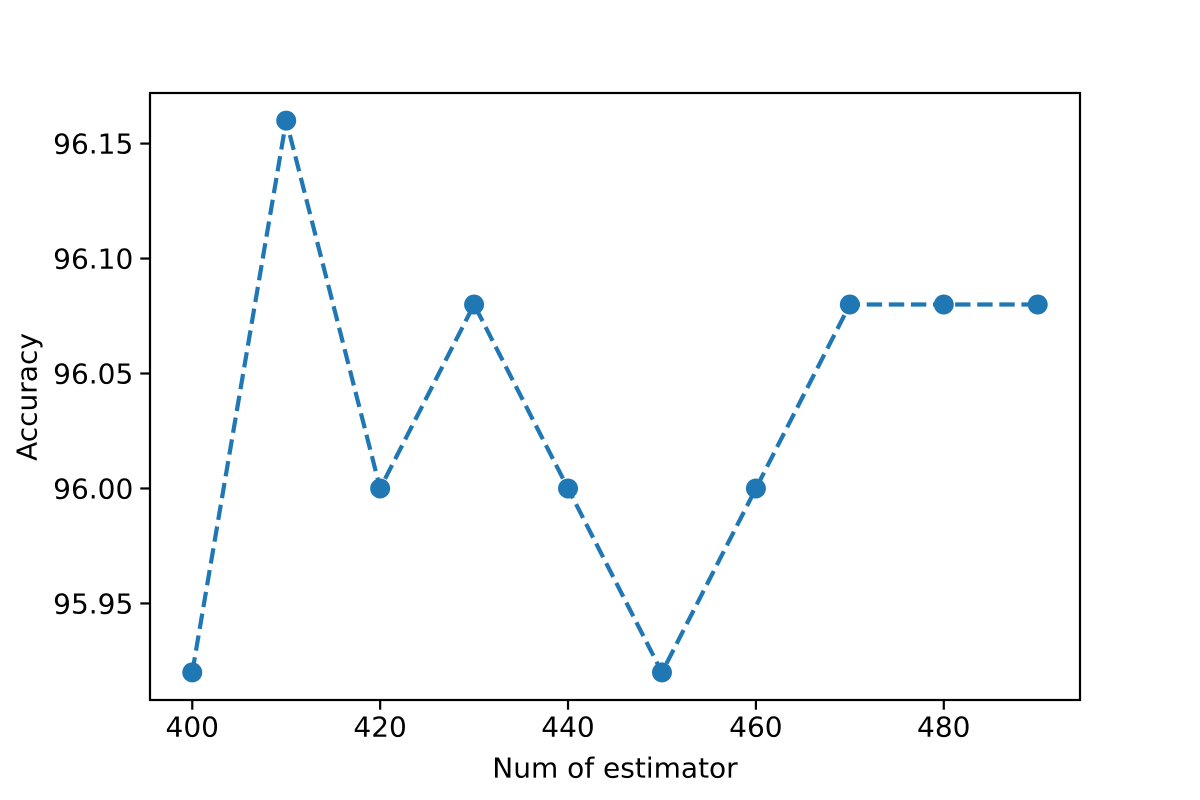  I want to click on y-tick-label: 96.15, so click(93, 144).